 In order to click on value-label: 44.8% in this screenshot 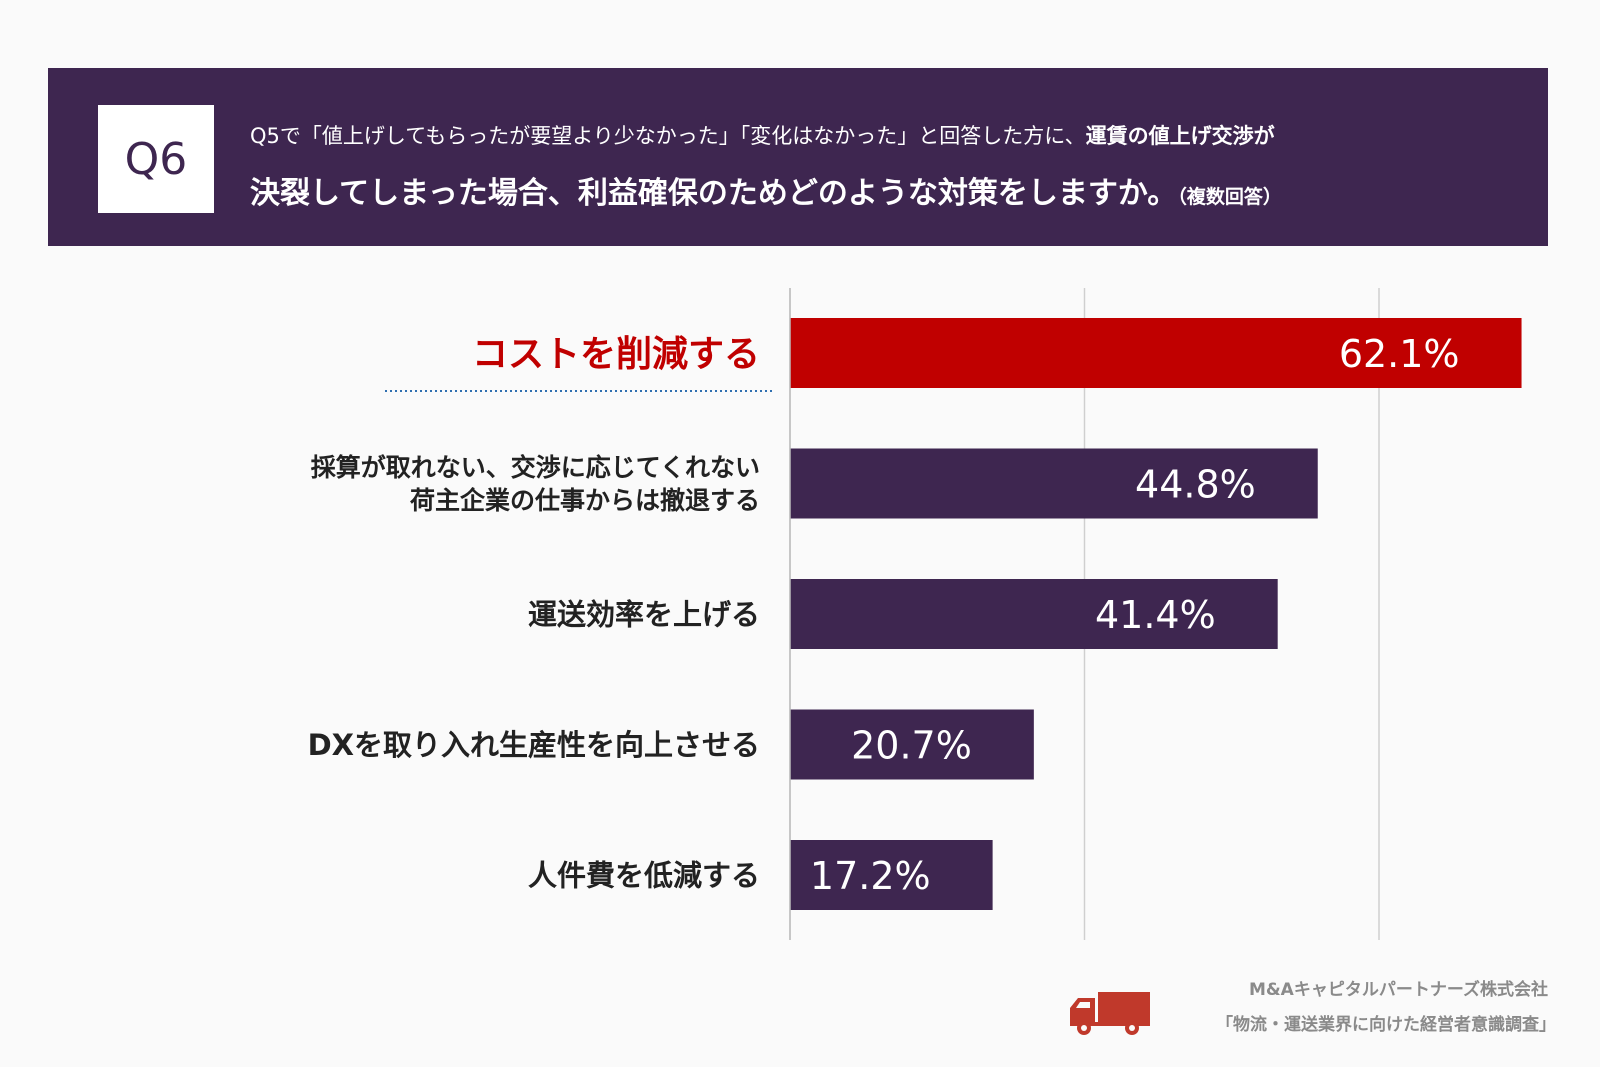, I will do `click(1195, 485)`.